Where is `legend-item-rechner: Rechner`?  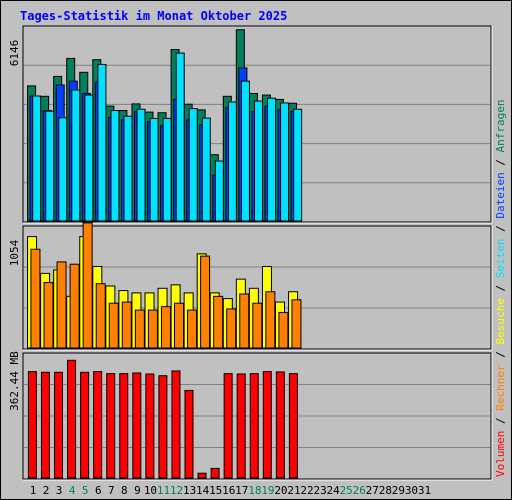
legend-item-rechner: Rechner is located at coordinates (500, 387).